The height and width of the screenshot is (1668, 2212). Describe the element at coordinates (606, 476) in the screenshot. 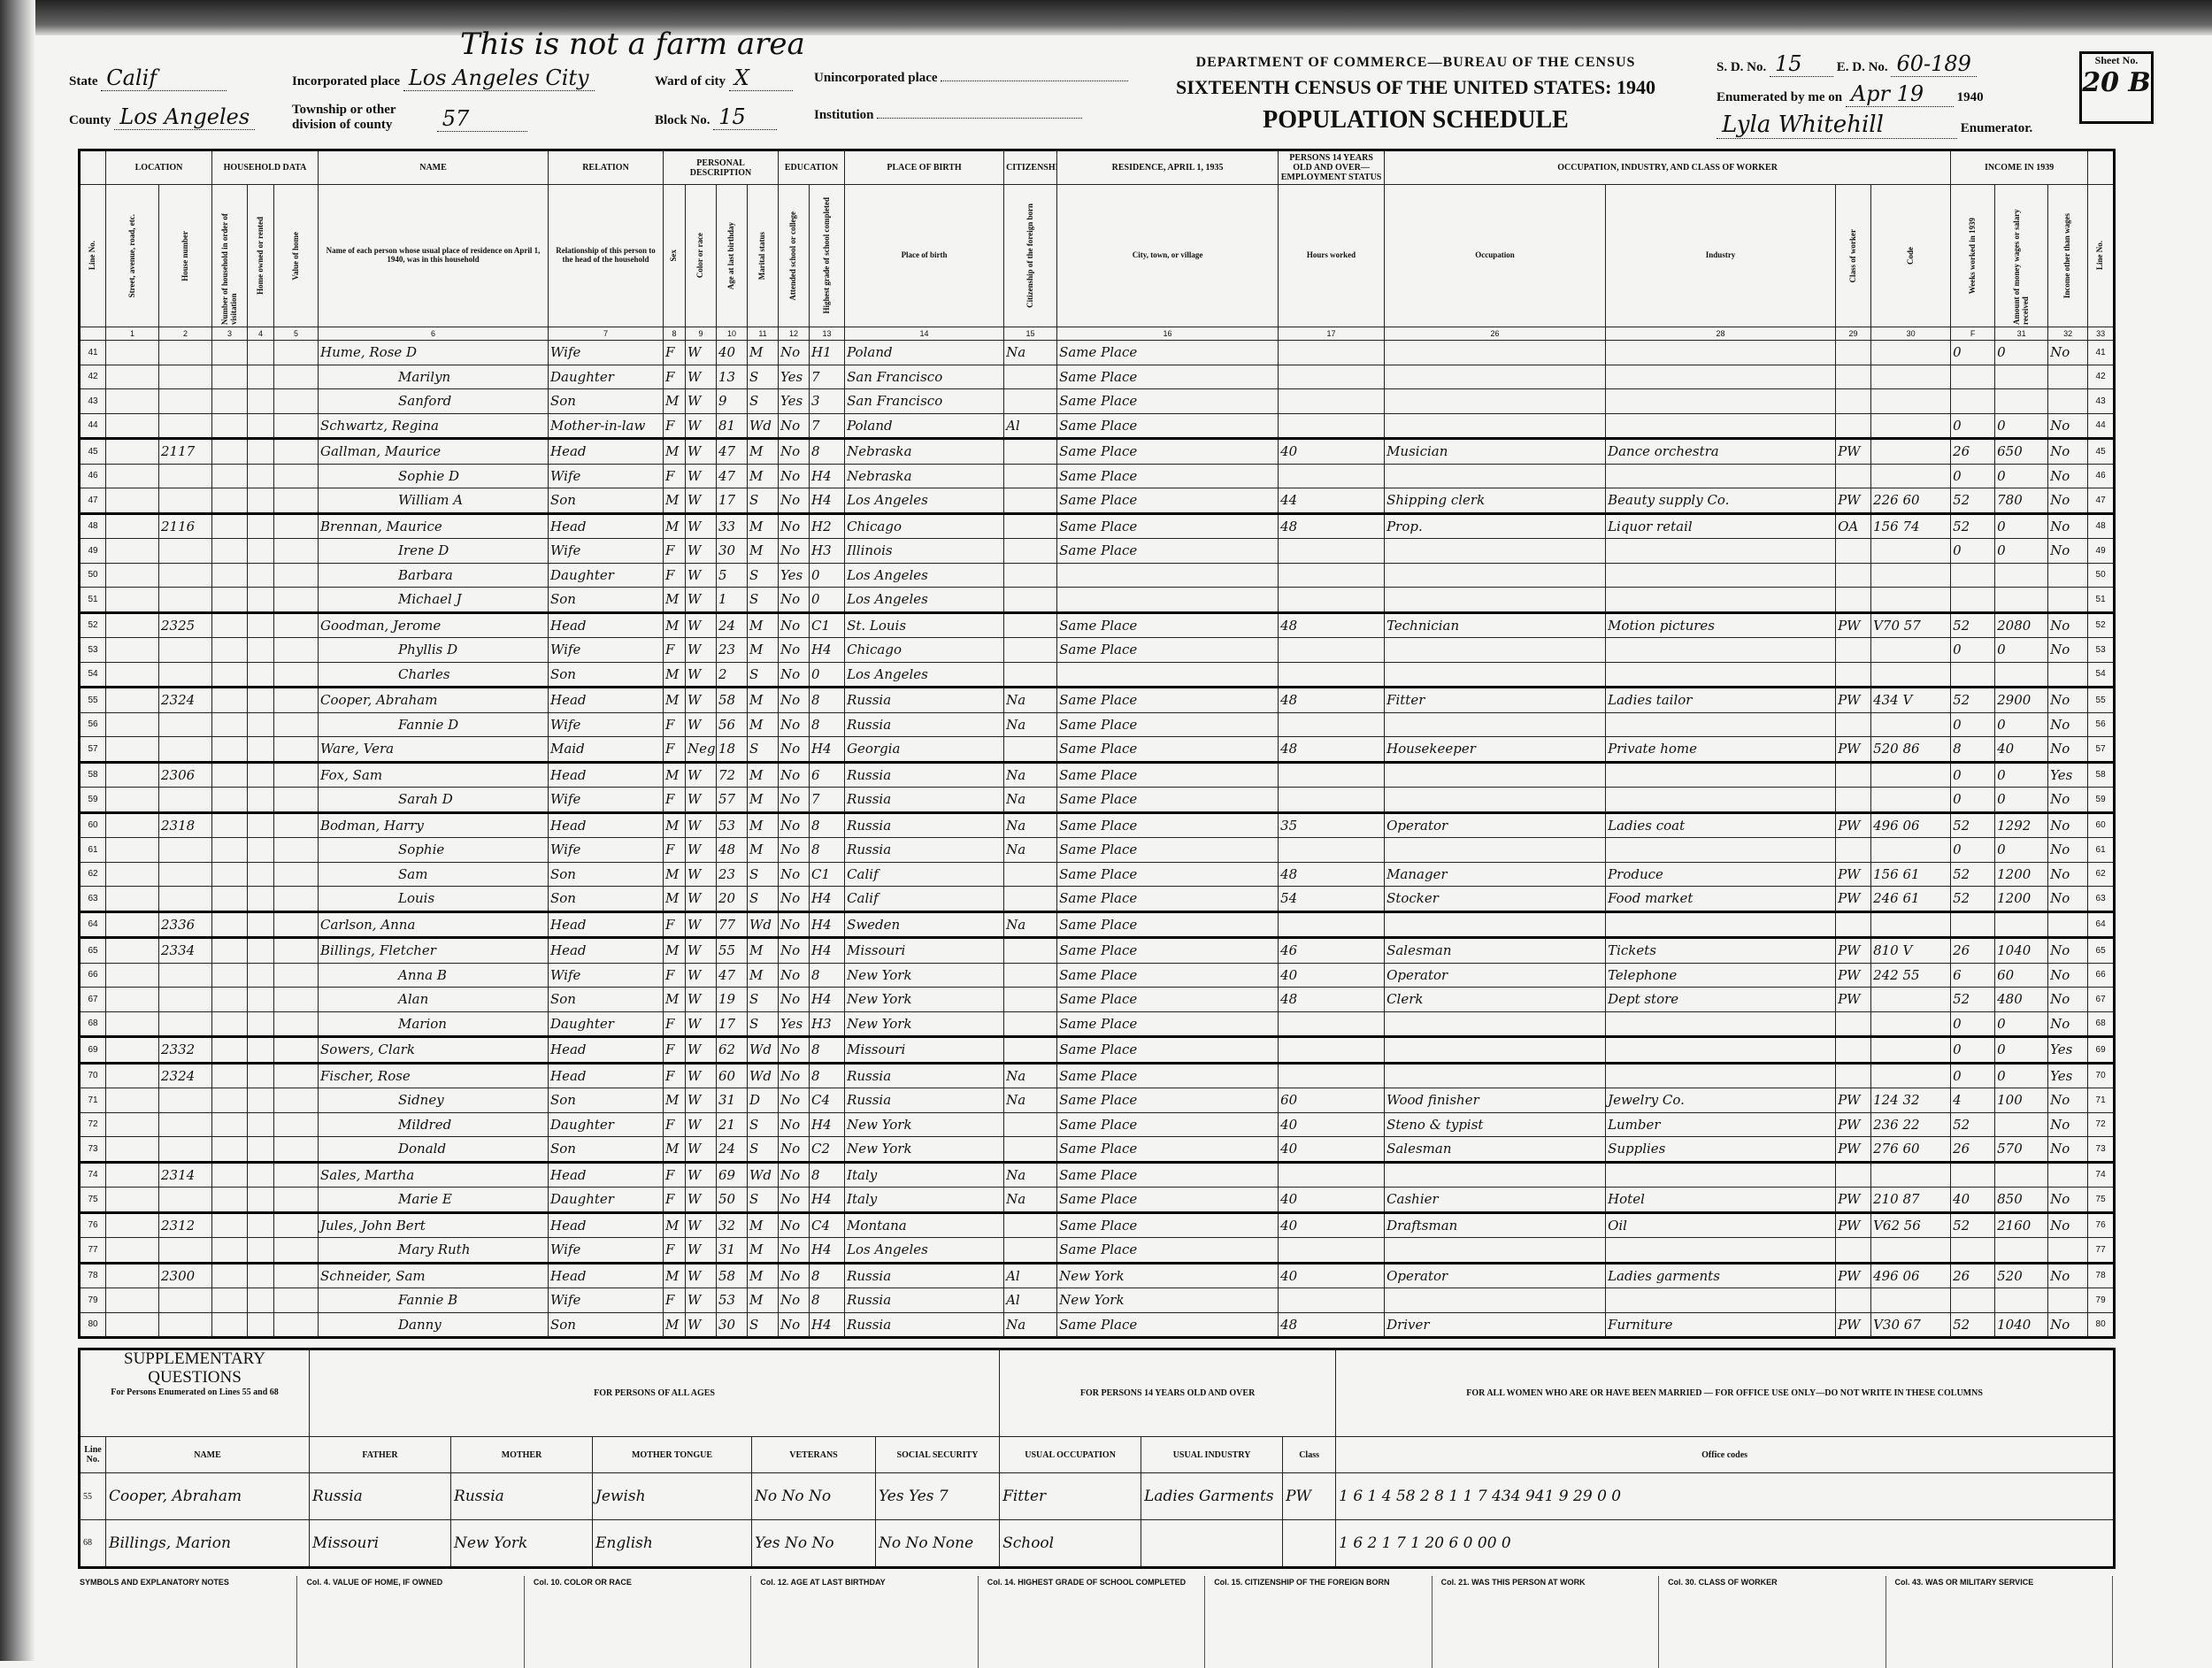

I see `cell-rel: Wife` at that location.